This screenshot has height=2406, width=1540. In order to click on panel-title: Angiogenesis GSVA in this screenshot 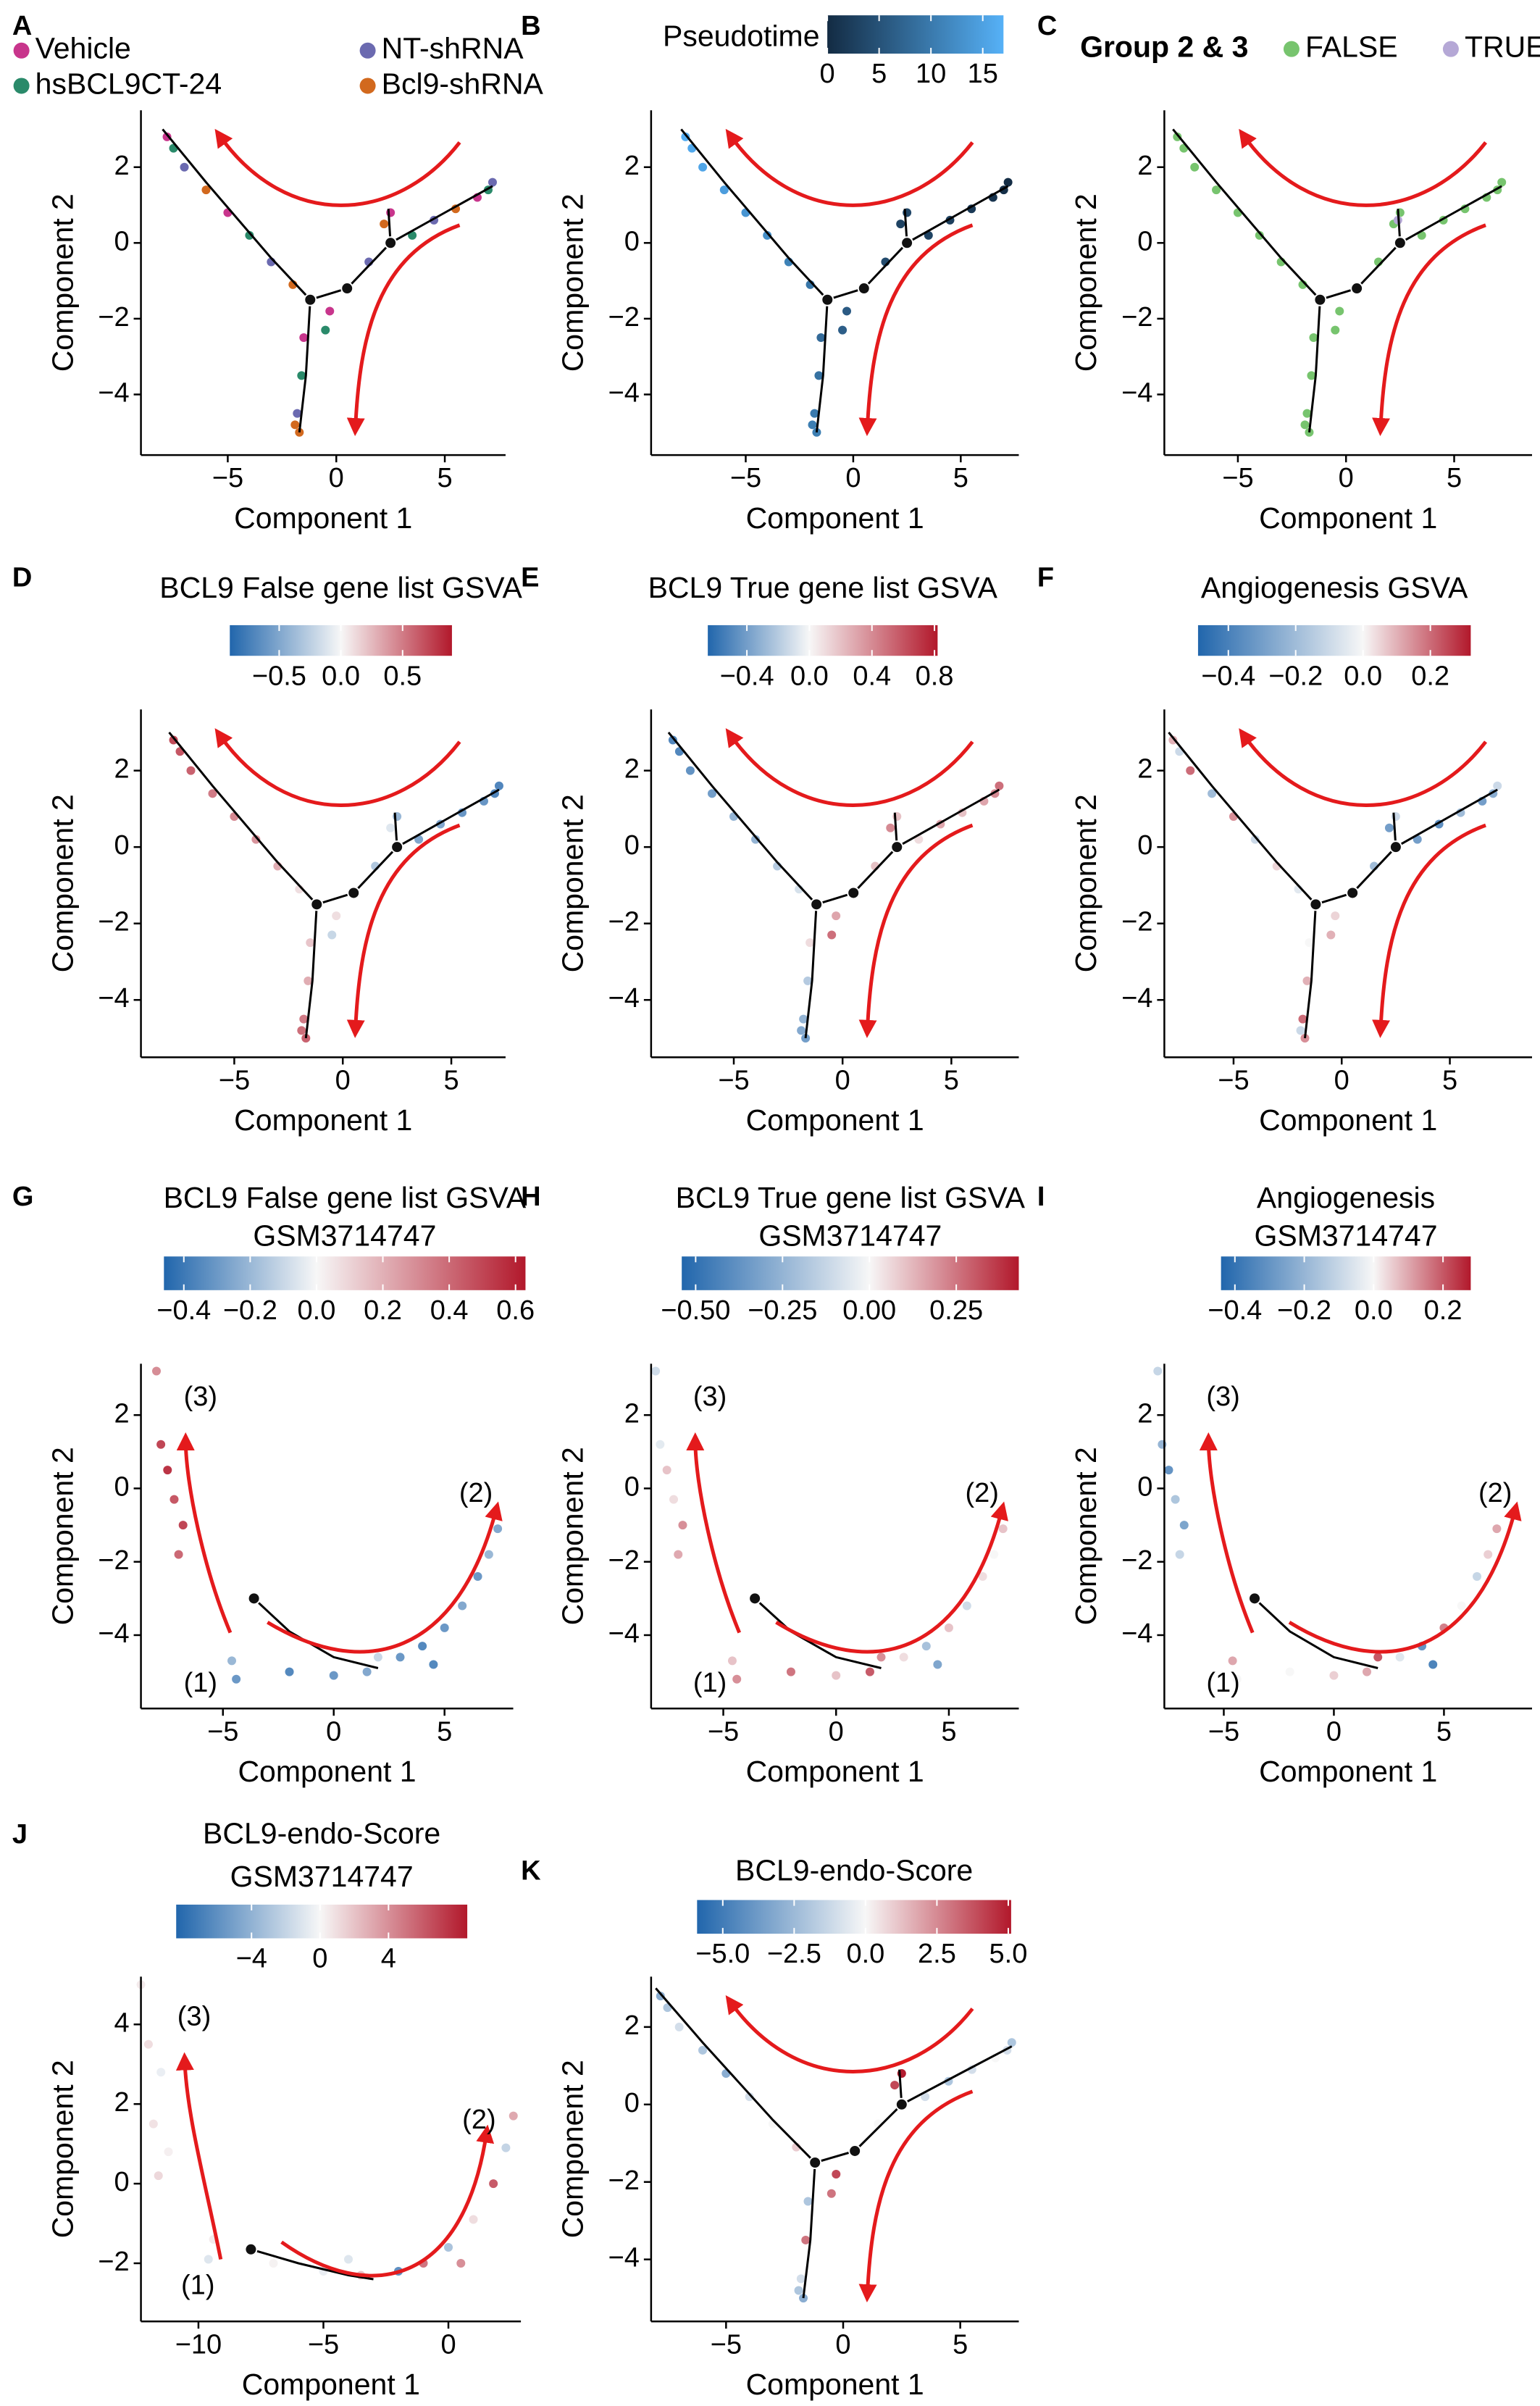, I will do `click(1334, 587)`.